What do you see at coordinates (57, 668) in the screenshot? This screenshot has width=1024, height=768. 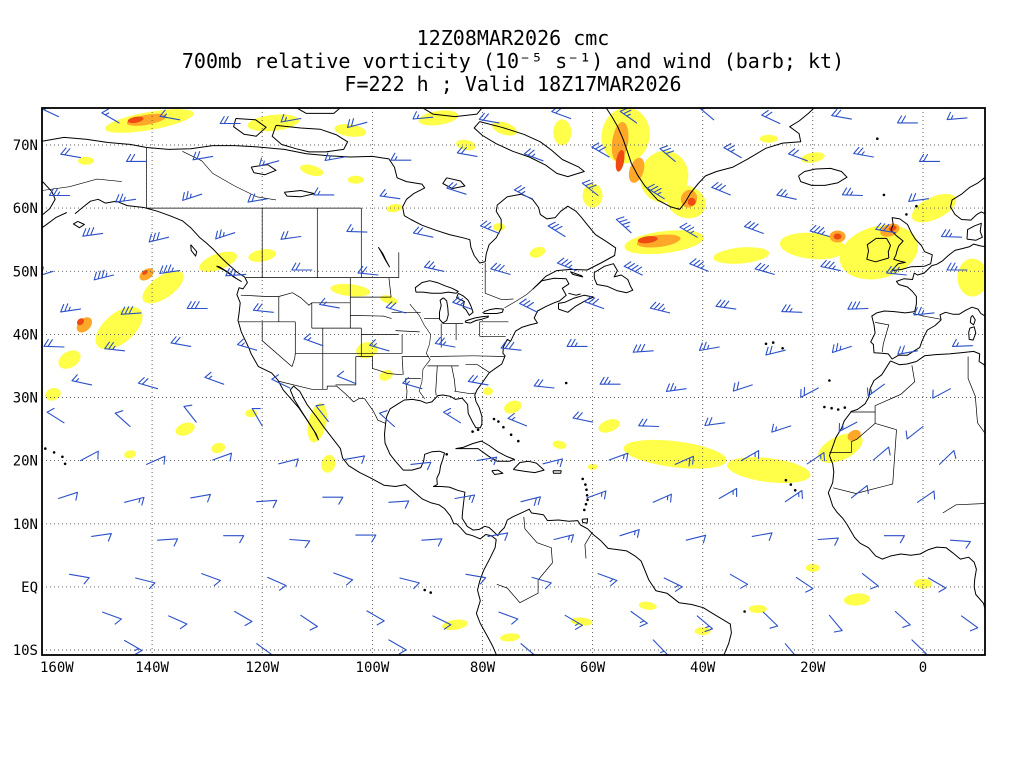 I see `lon-label: 160W` at bounding box center [57, 668].